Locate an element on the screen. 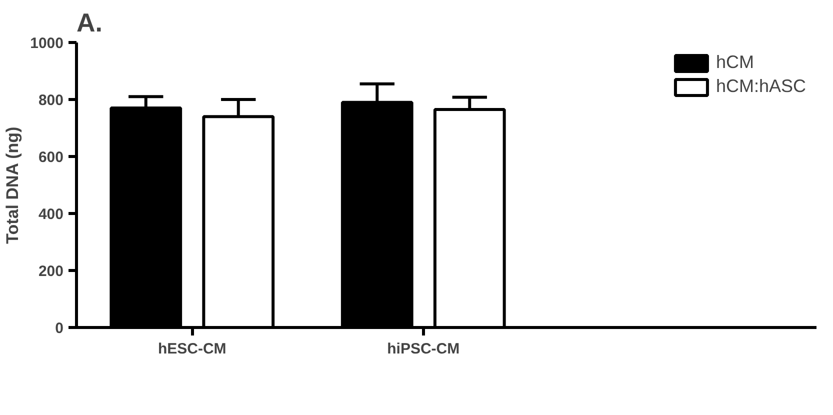 The image size is (833, 415). y-tick-label: 600 is located at coordinates (51, 157).